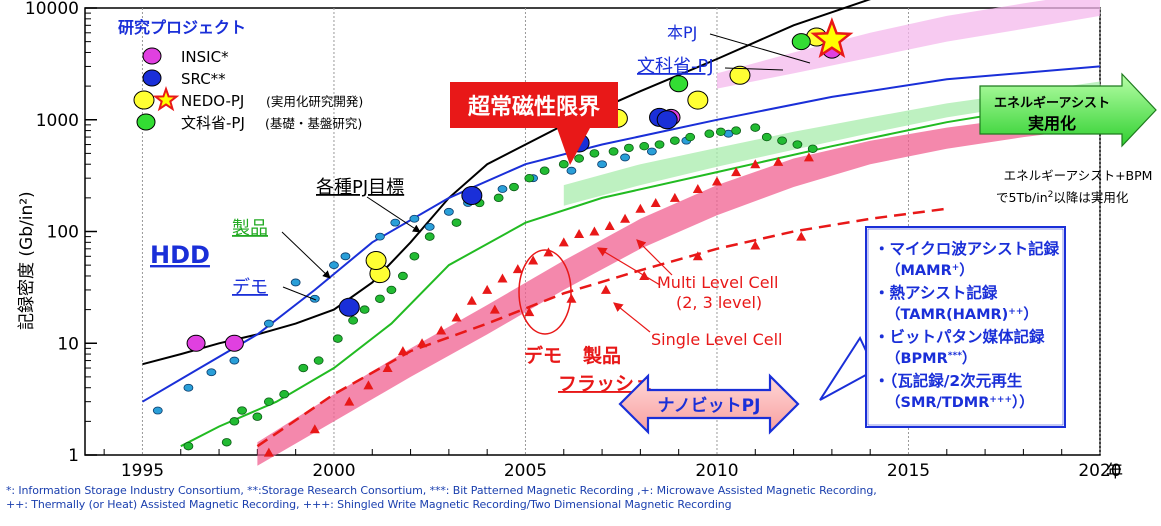 The width and height of the screenshot is (1161, 526). Describe the element at coordinates (709, 406) in the screenshot. I see `nanobit-label: ナノビットPJ` at that location.